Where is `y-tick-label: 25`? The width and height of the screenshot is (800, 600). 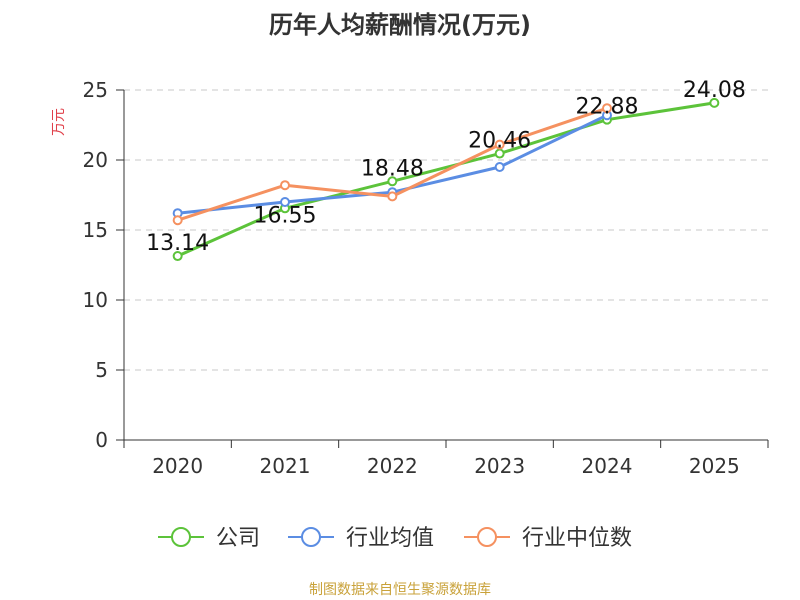
y-tick-label: 25 is located at coordinates (95, 90).